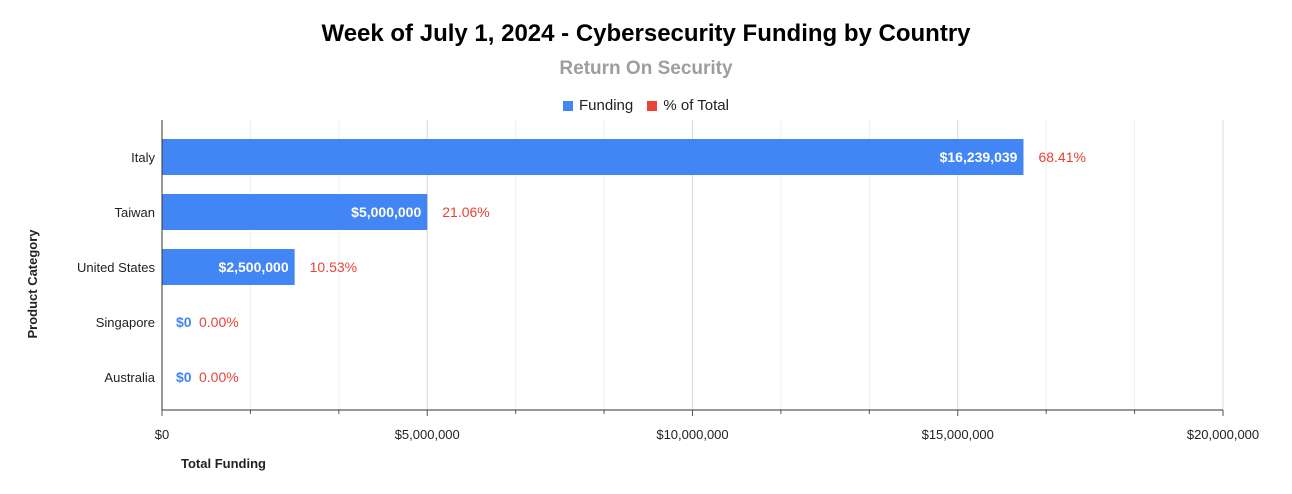 The height and width of the screenshot is (494, 1292). Describe the element at coordinates (129, 377) in the screenshot. I see `category-label: Australia` at that location.